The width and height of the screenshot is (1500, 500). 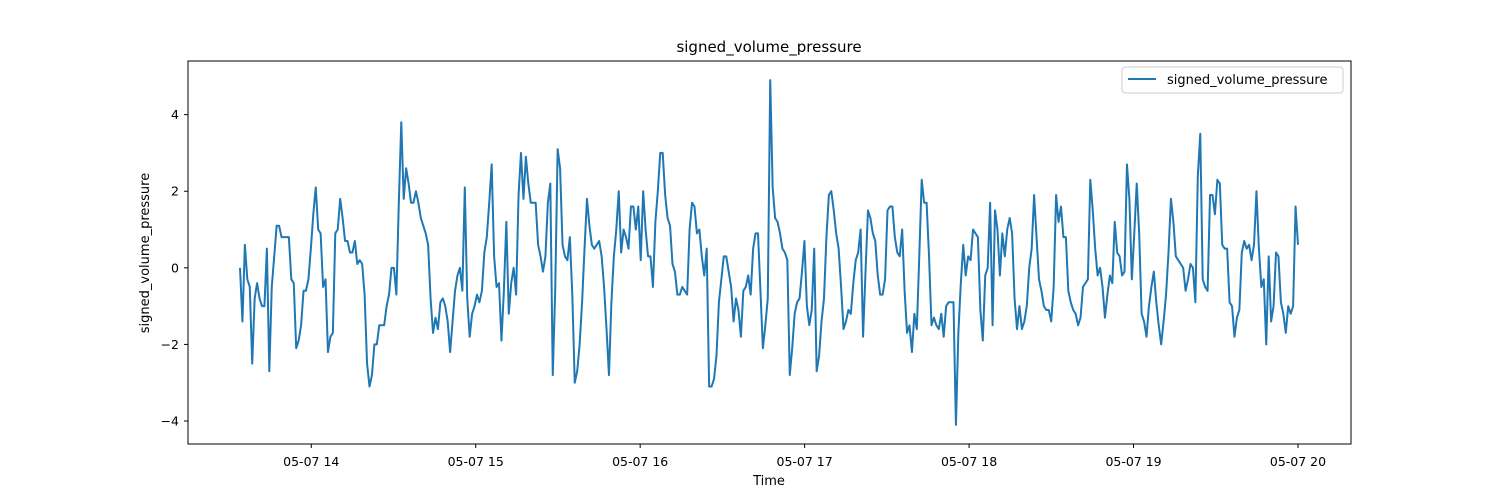 I want to click on y-axis-ticks: −4 −2 0 2 4, so click(x=174, y=268).